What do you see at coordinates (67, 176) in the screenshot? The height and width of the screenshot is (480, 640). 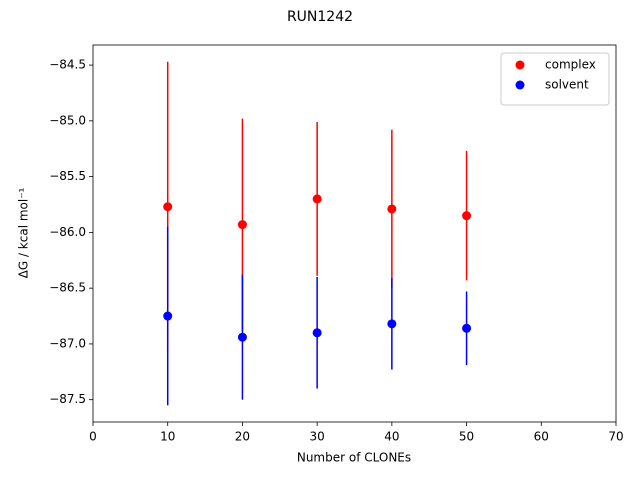 I see `y-tick-label: −85.5` at bounding box center [67, 176].